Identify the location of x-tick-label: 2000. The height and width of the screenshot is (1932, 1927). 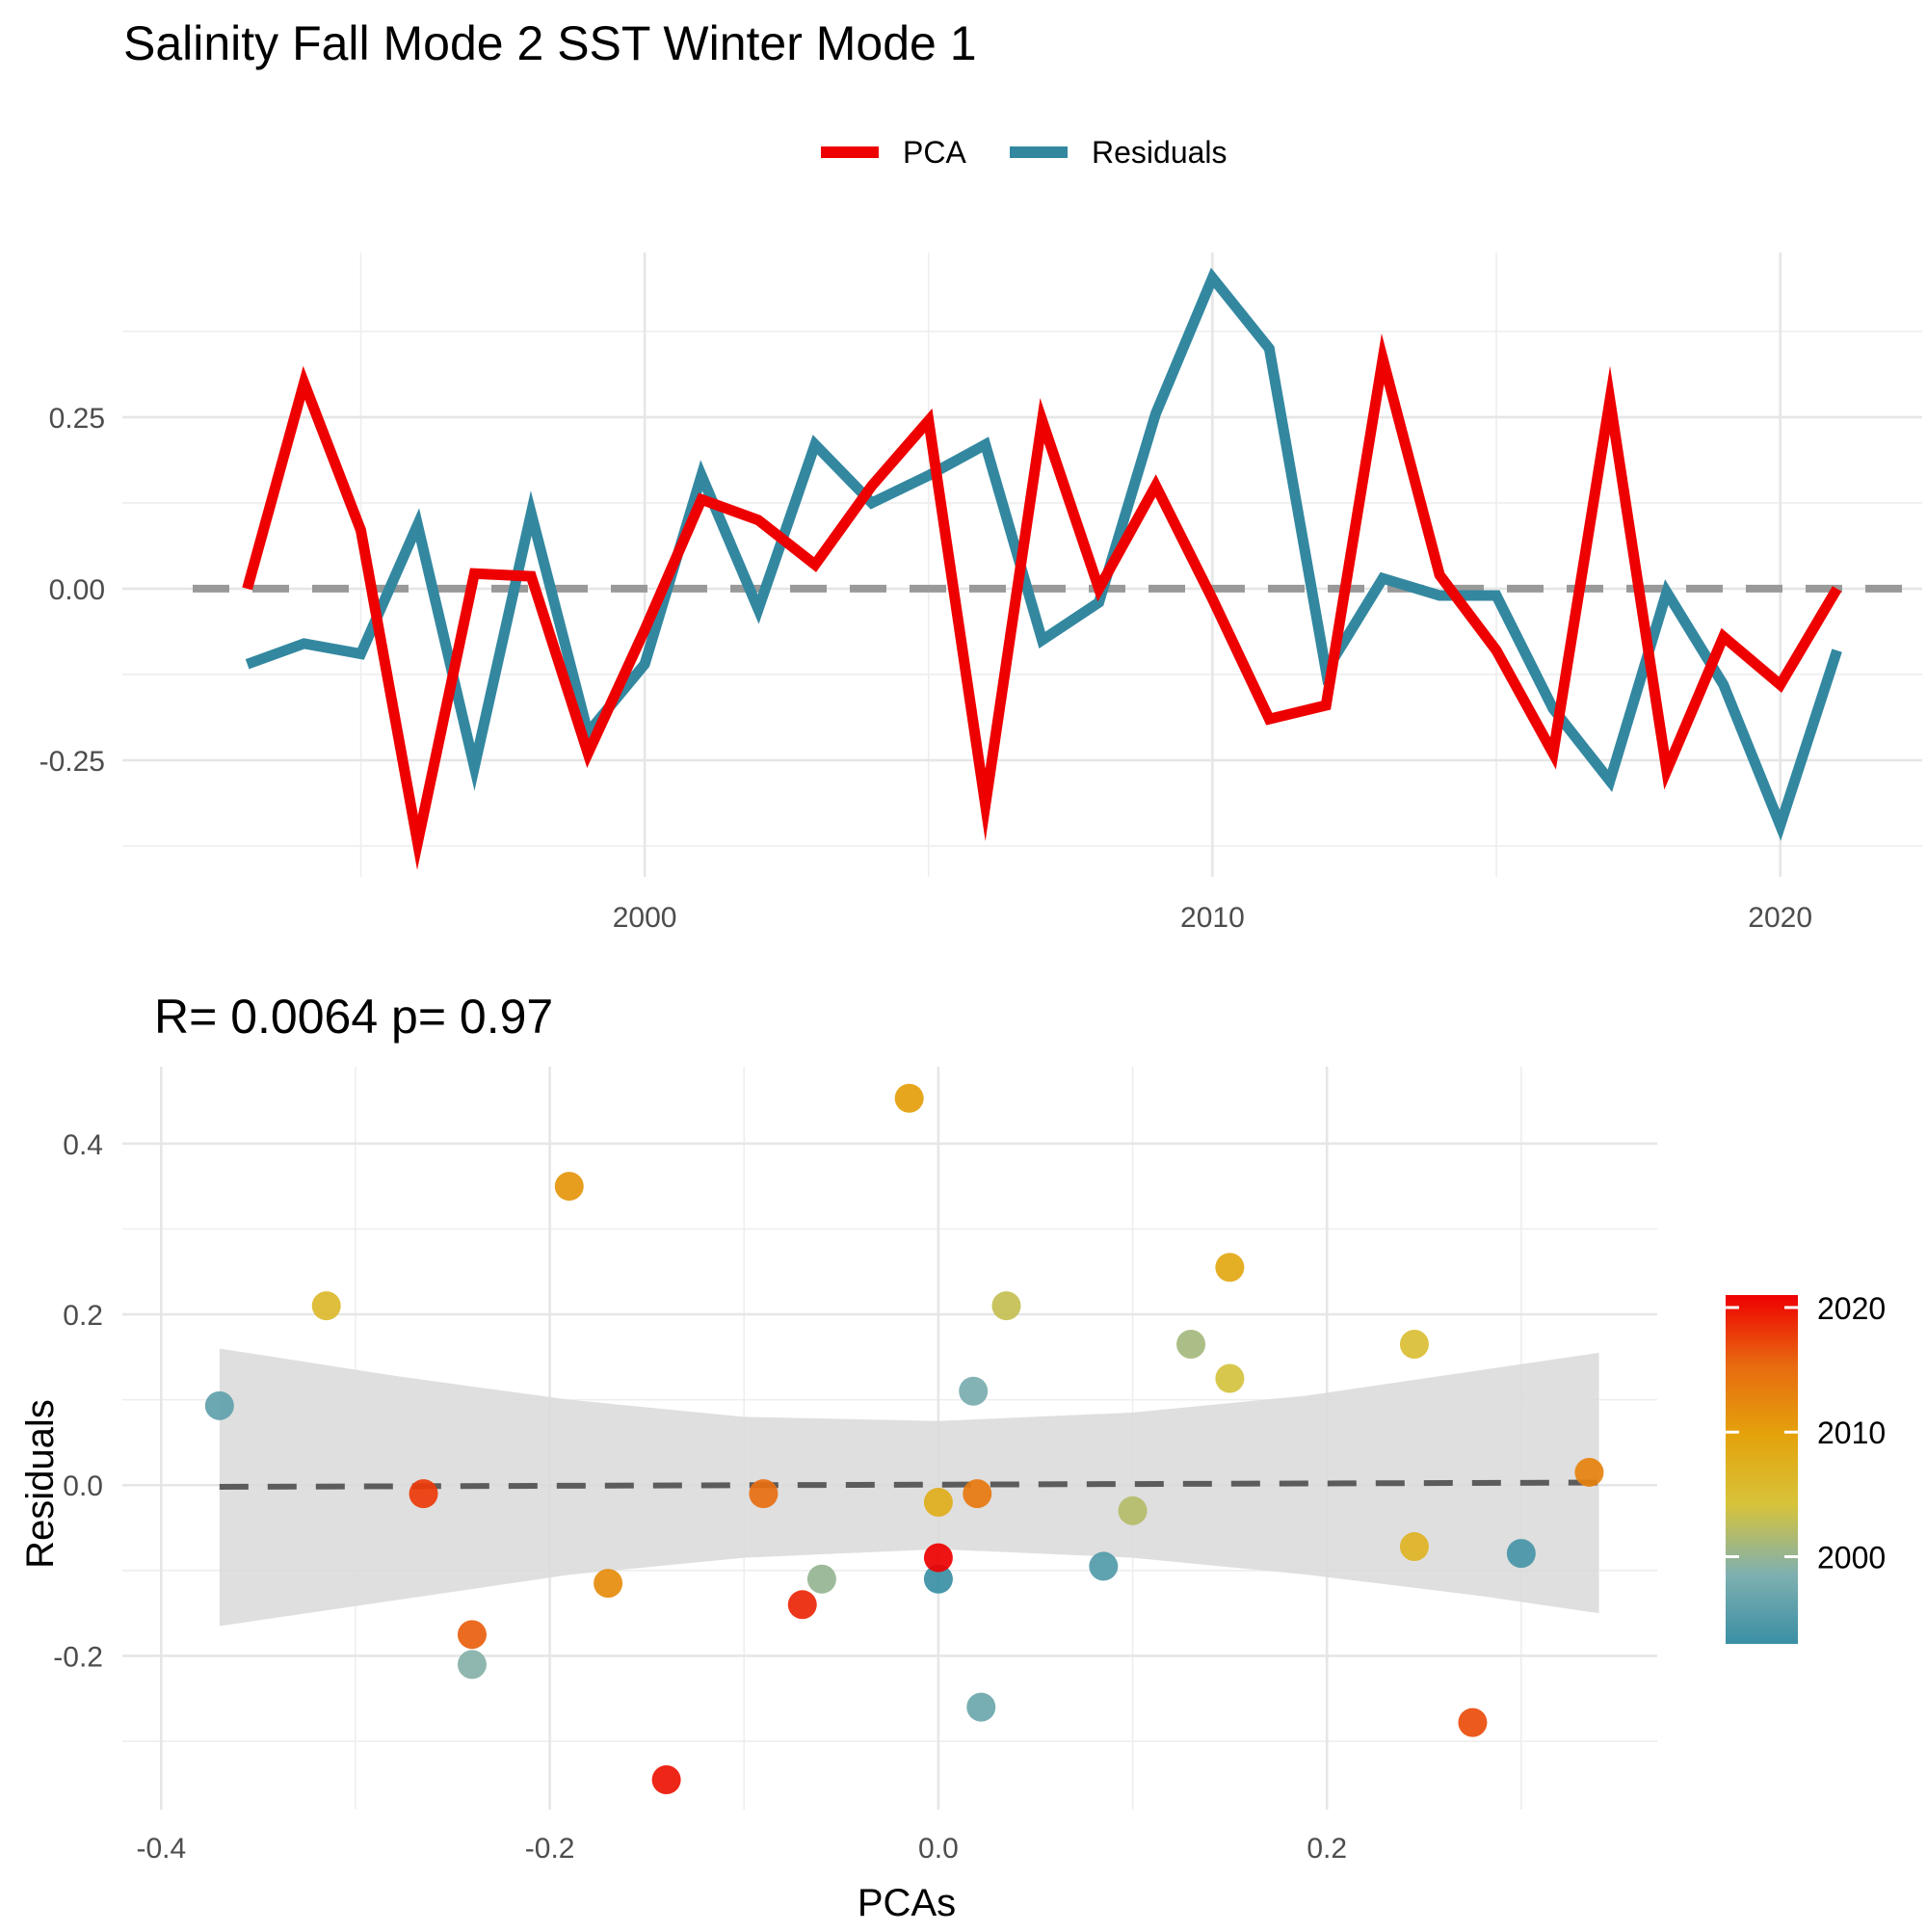
(645, 918).